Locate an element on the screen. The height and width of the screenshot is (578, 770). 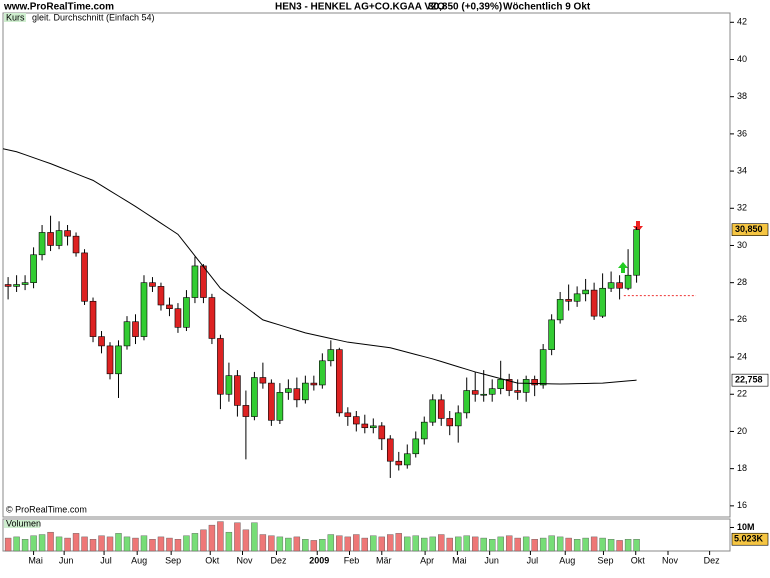
x-tick-label: Okt is located at coordinates (638, 560).